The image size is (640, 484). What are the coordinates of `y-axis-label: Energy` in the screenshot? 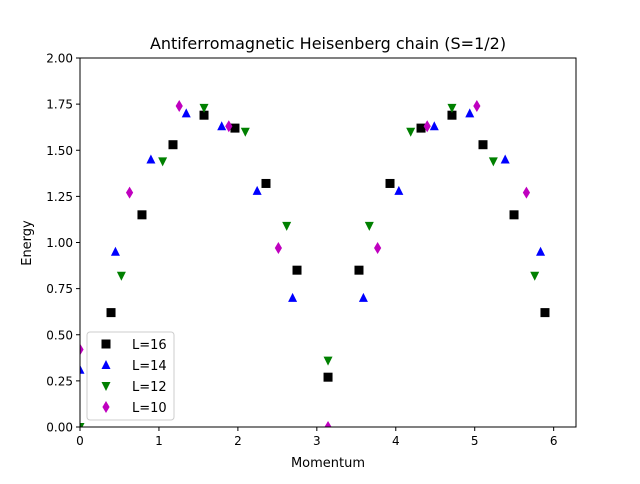 It's located at (27, 243).